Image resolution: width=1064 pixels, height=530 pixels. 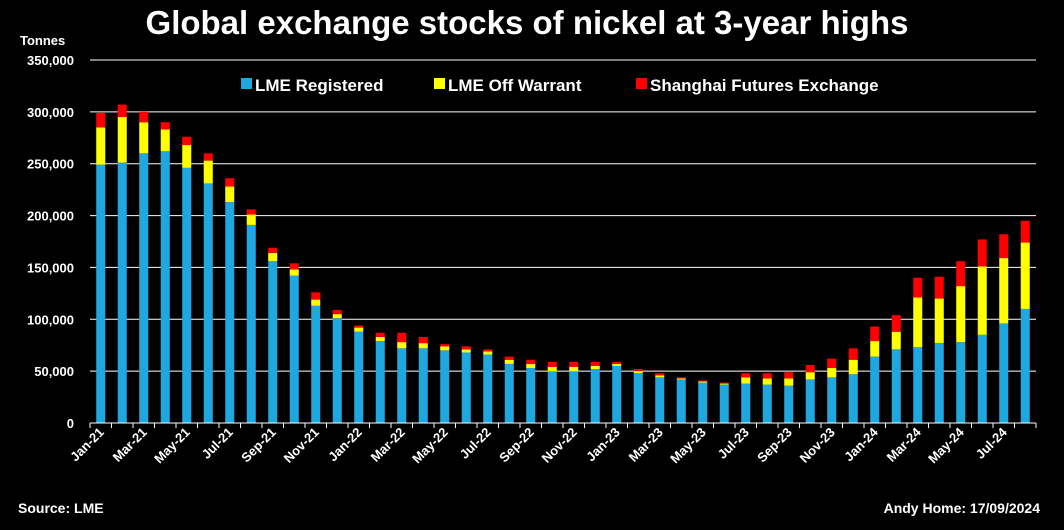 I want to click on legend-label: Shanghai Futures Exchange, so click(x=764, y=85).